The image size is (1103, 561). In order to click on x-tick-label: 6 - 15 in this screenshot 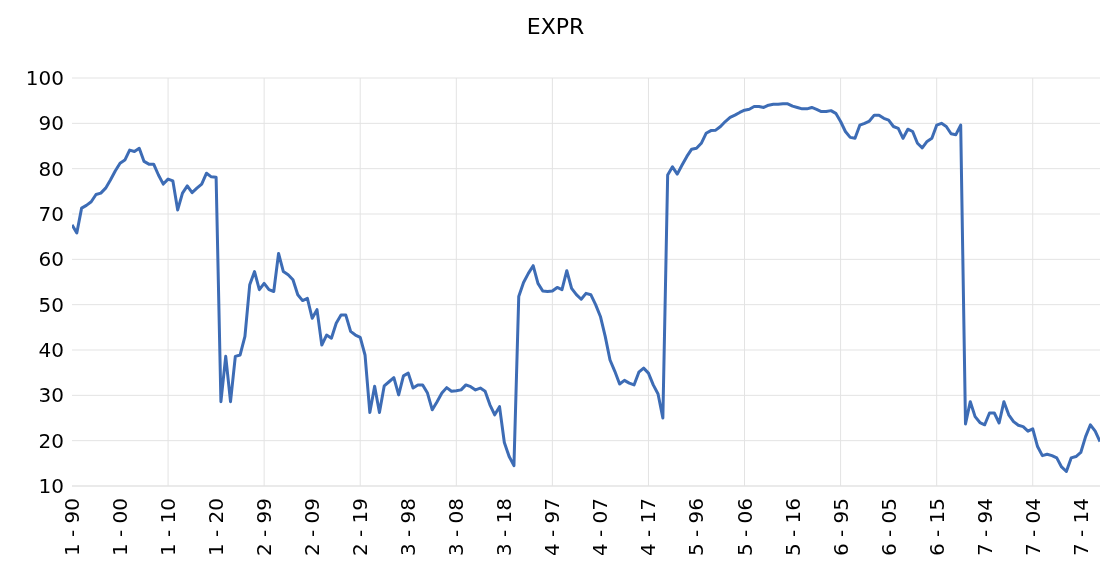, I will do `click(936, 527)`.